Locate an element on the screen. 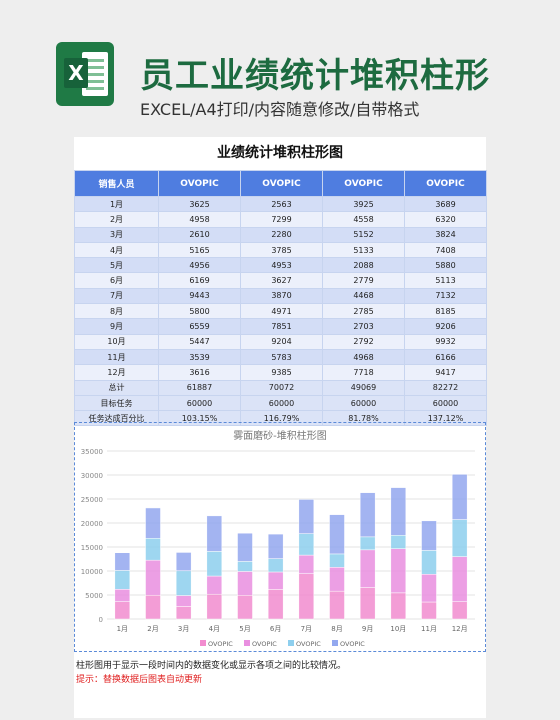  row-label: 5月 is located at coordinates (116, 265).